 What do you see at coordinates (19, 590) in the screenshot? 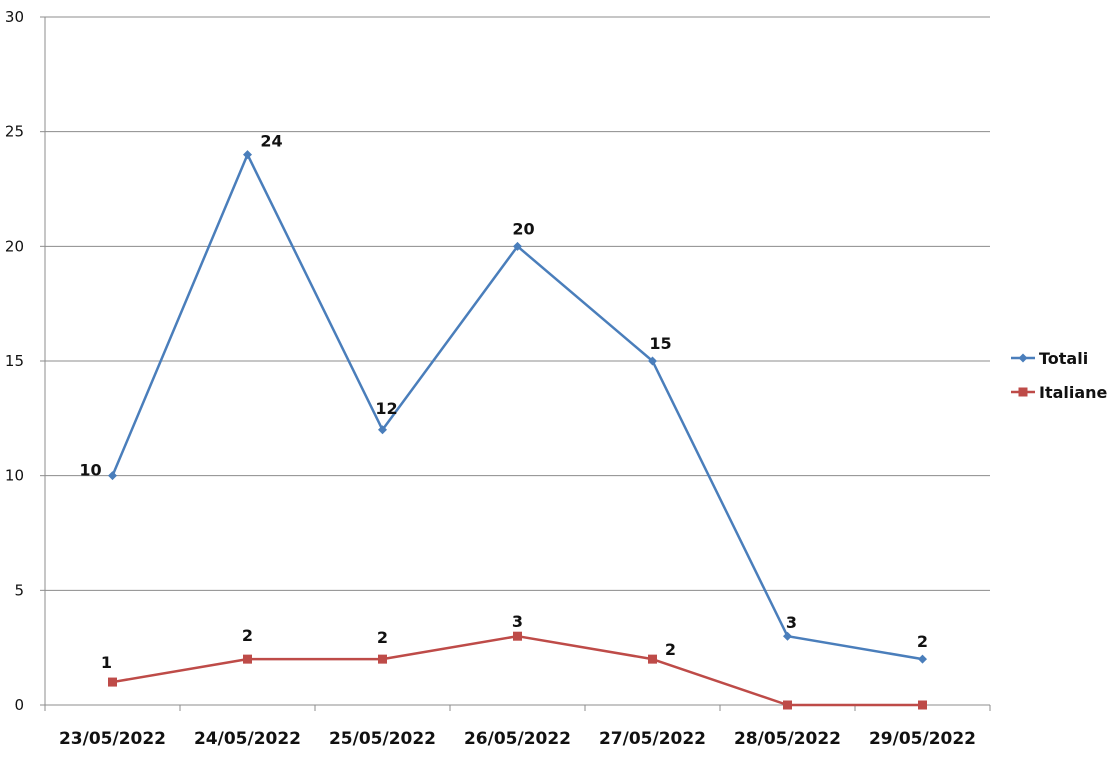
I see `y-tick-label: 5` at bounding box center [19, 590].